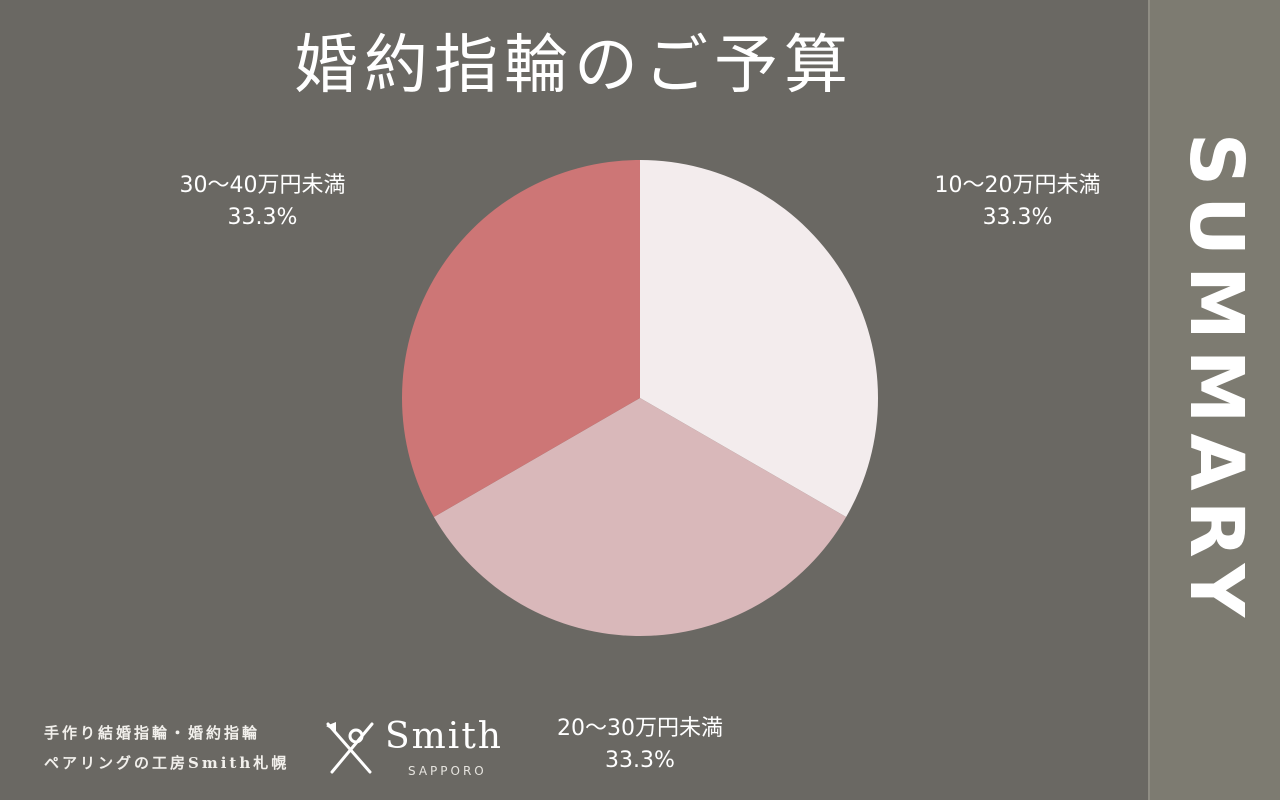 This screenshot has height=800, width=1280. What do you see at coordinates (447, 771) in the screenshot?
I see `logo-sub: SAPPORO` at bounding box center [447, 771].